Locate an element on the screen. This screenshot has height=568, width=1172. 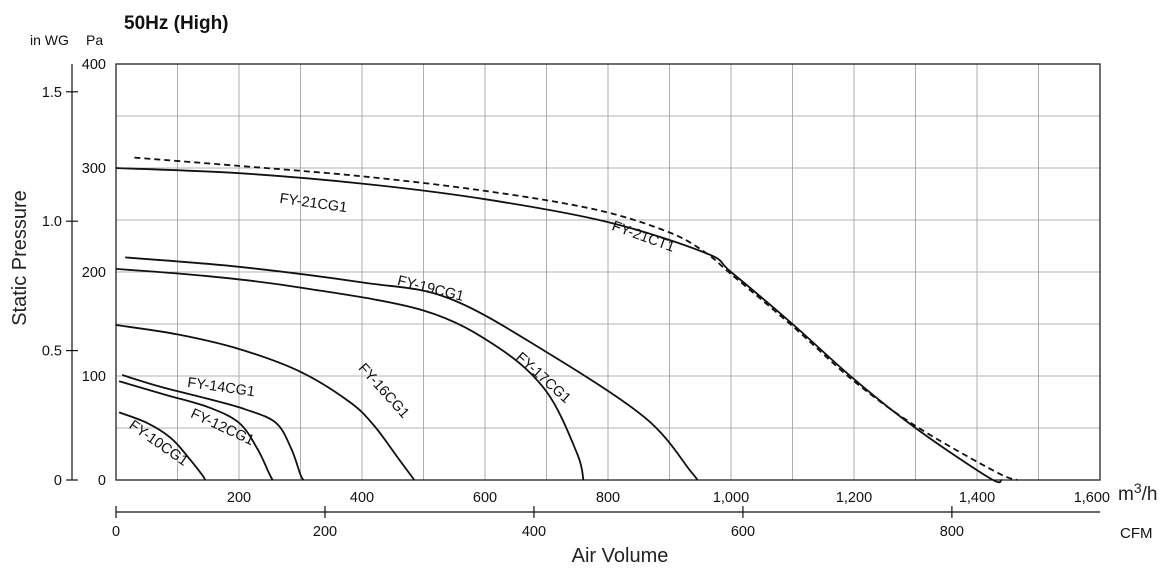
curve-label-fy-21ct1: FY-21CT1 is located at coordinates (643, 236).